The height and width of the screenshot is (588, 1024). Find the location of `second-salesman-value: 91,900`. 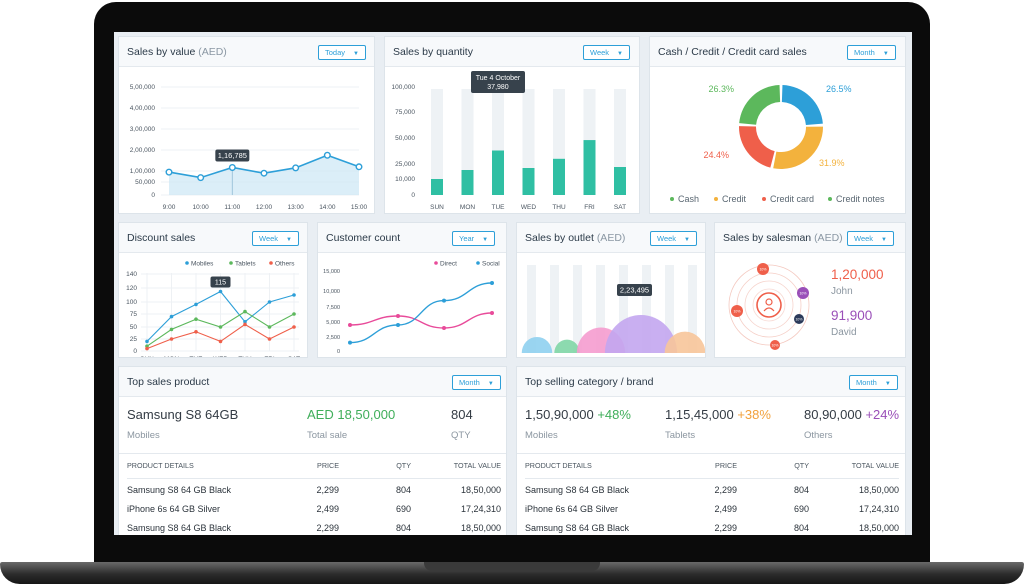

second-salesman-value: 91,900 is located at coordinates (852, 315).